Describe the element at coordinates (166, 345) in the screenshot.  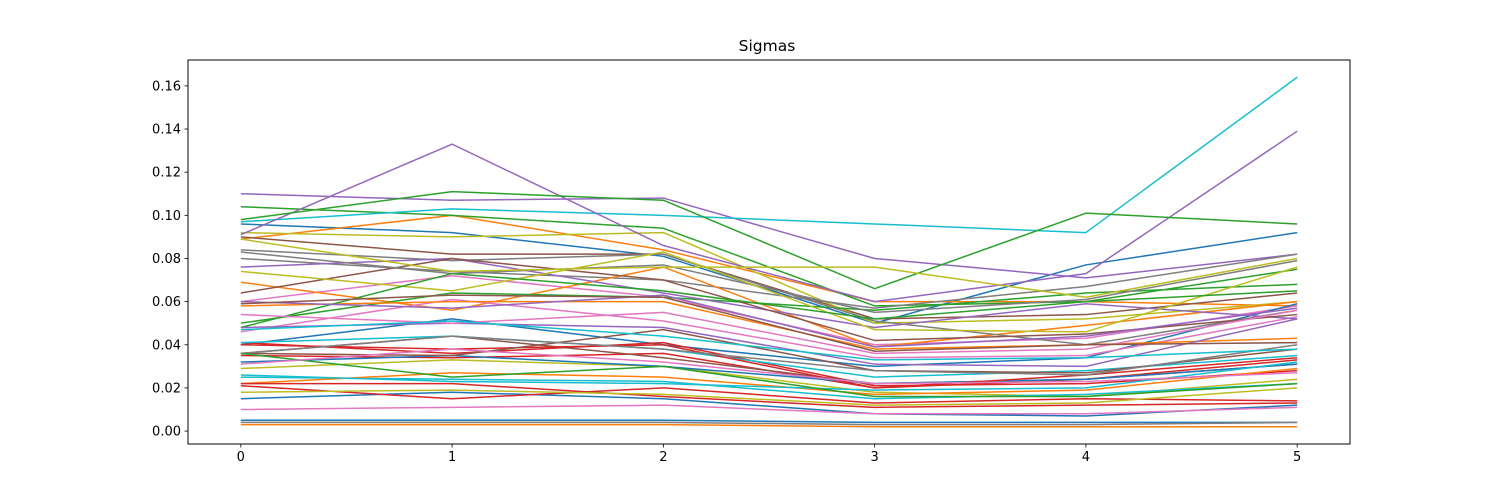
I see `y-tick-label: 0.04` at that location.